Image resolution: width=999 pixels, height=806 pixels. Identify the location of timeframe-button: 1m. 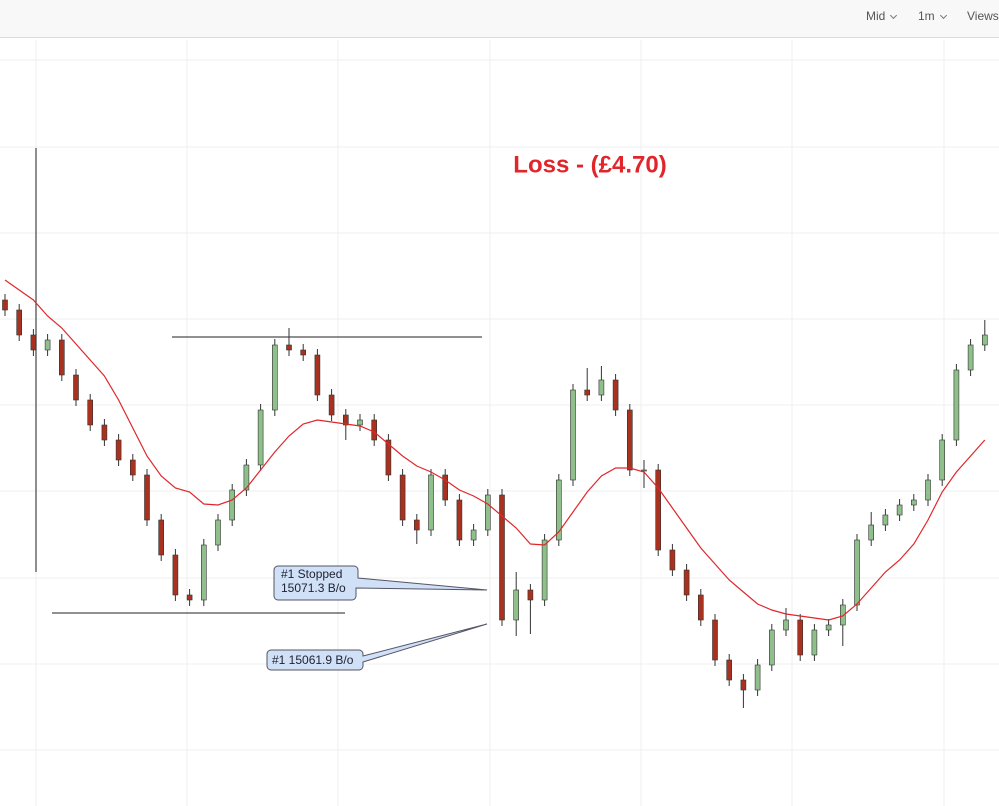
(932, 16).